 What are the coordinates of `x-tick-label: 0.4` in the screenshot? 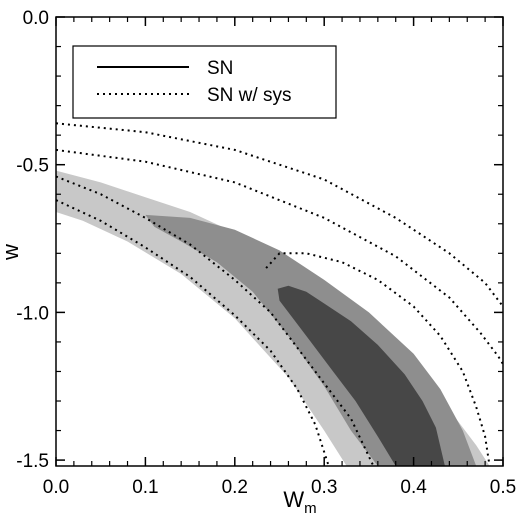 It's located at (413, 487).